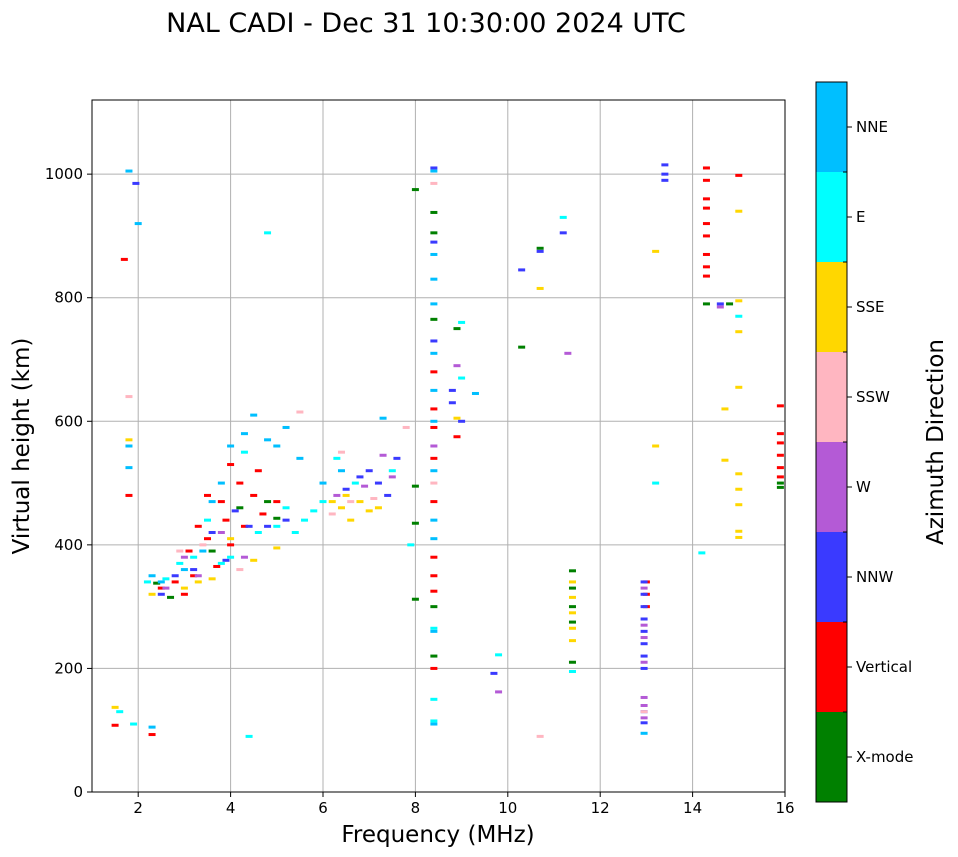 The image size is (958, 857). I want to click on colorbar-tick-label: E, so click(860, 217).